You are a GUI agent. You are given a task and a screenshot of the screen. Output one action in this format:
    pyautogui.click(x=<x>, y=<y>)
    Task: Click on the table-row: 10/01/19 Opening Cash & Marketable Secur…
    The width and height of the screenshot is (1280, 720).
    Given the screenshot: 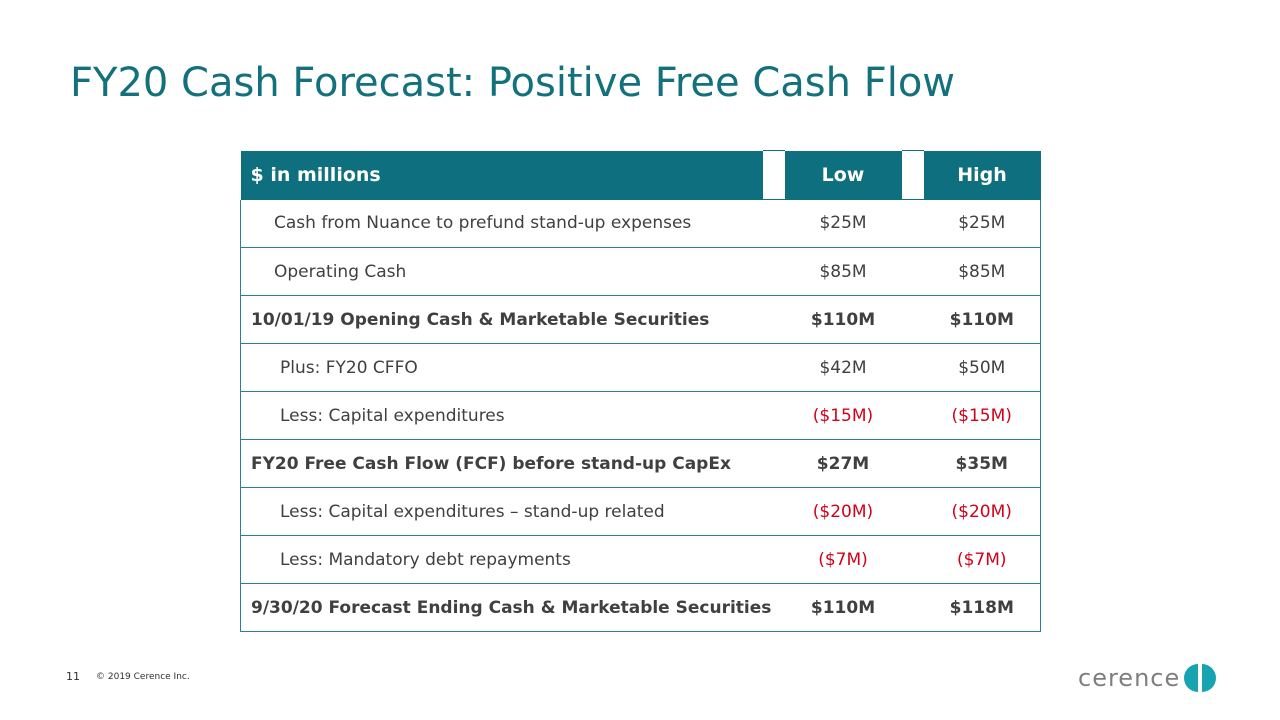 What is the action you would take?
    pyautogui.click(x=640, y=319)
    